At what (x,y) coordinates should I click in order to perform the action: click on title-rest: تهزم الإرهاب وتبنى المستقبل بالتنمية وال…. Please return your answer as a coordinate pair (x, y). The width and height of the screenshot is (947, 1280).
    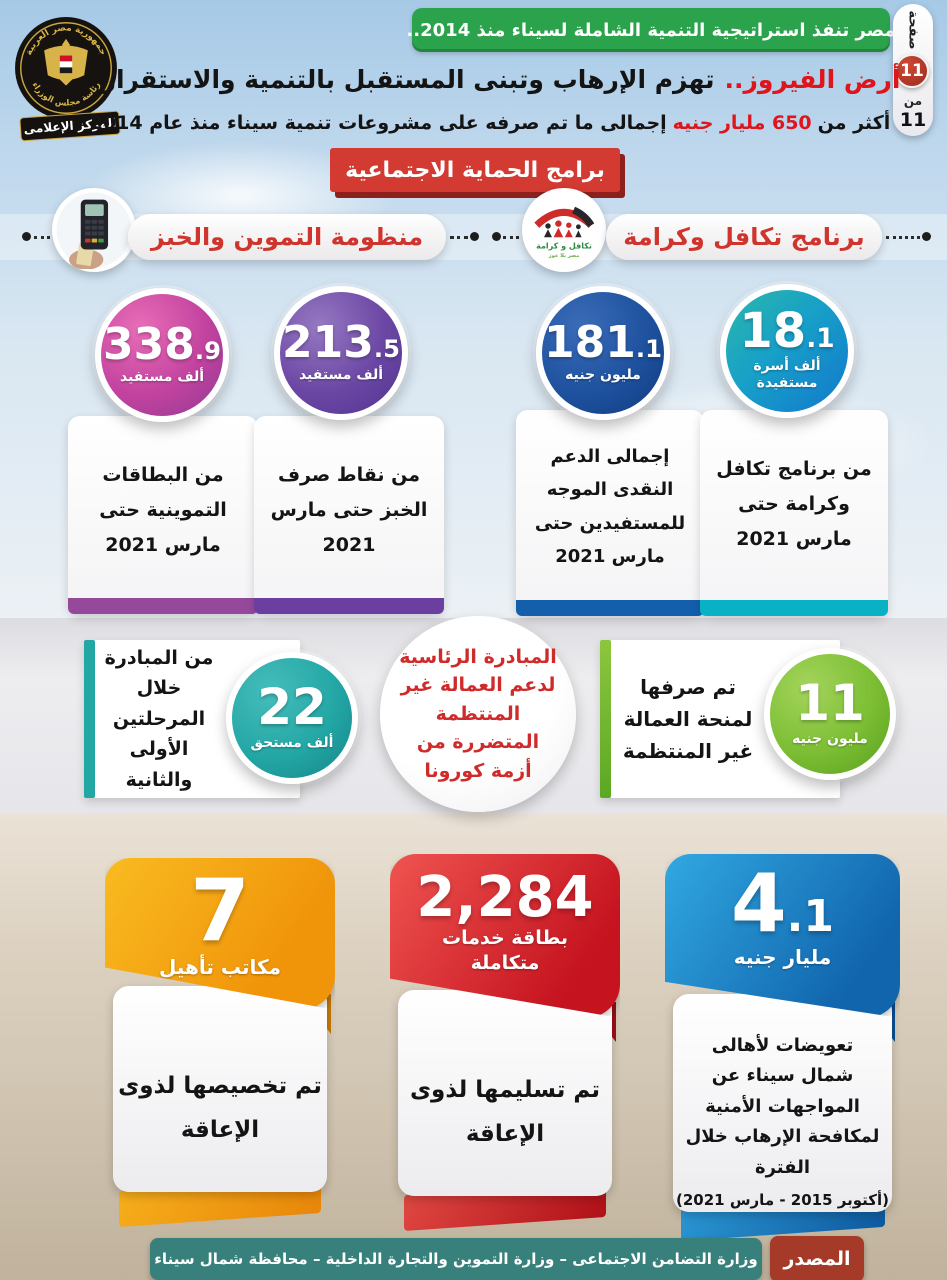
    Looking at the image, I should click on (408, 79).